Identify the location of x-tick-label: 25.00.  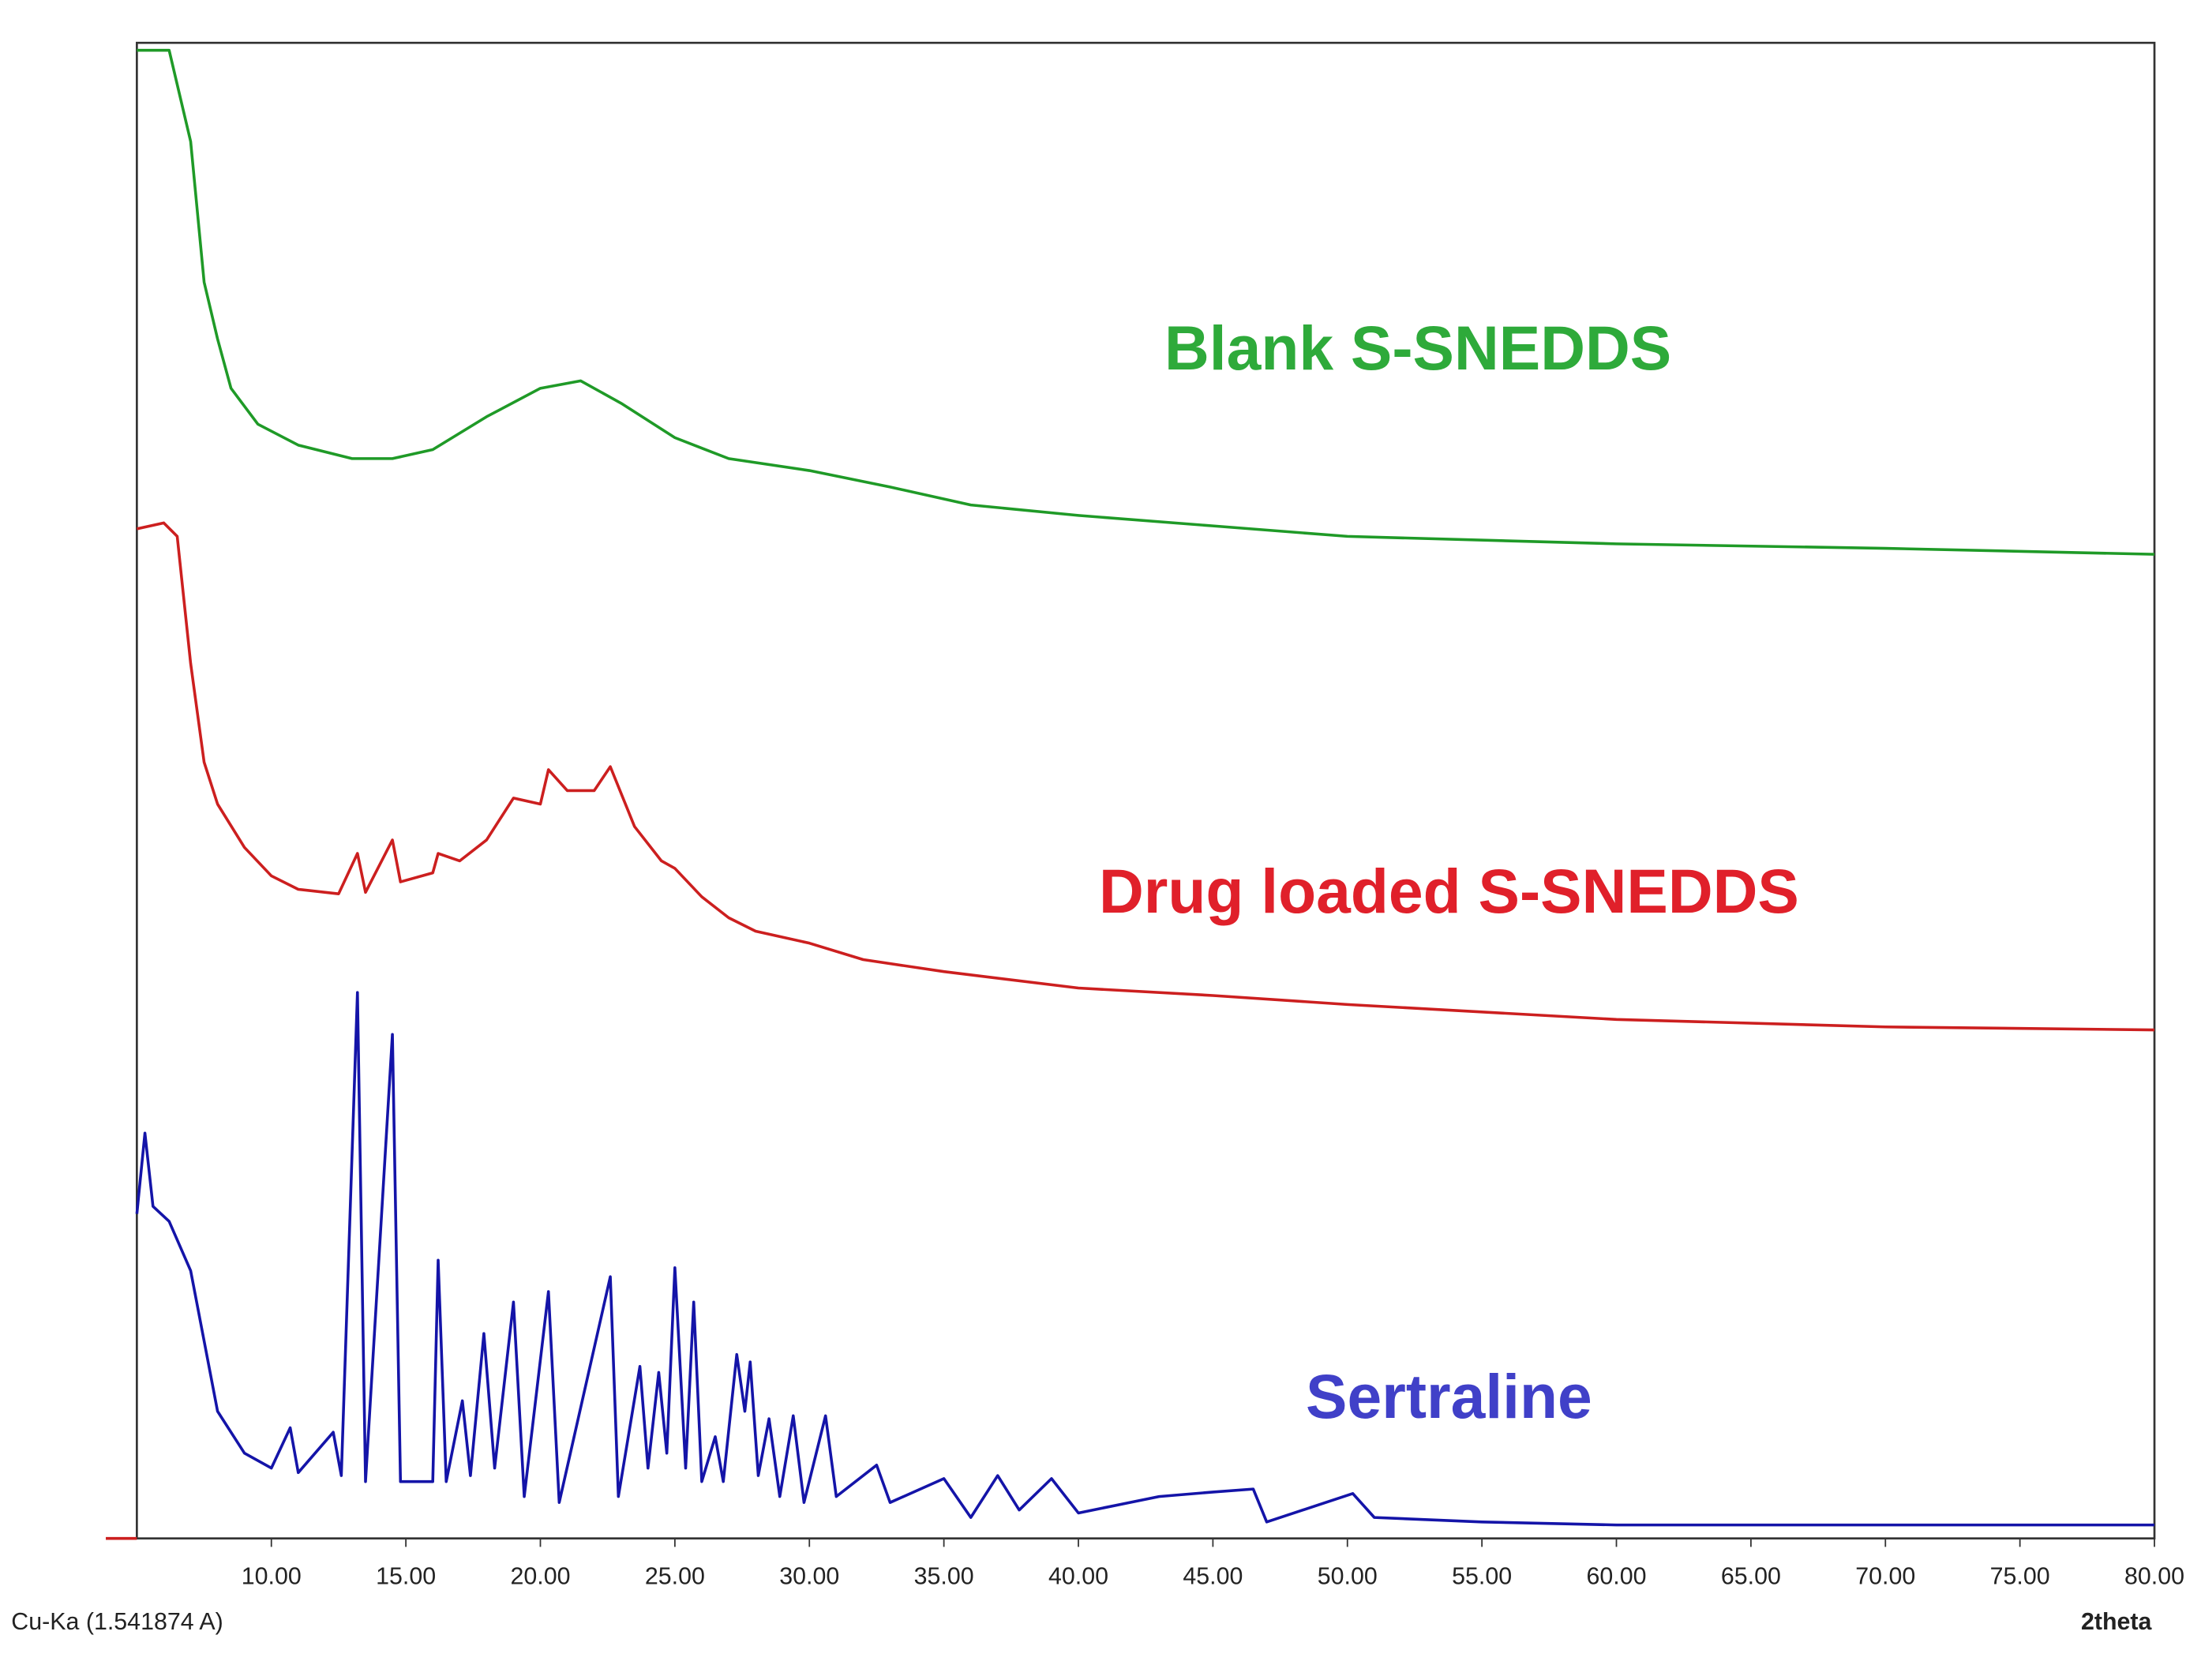
(675, 1576).